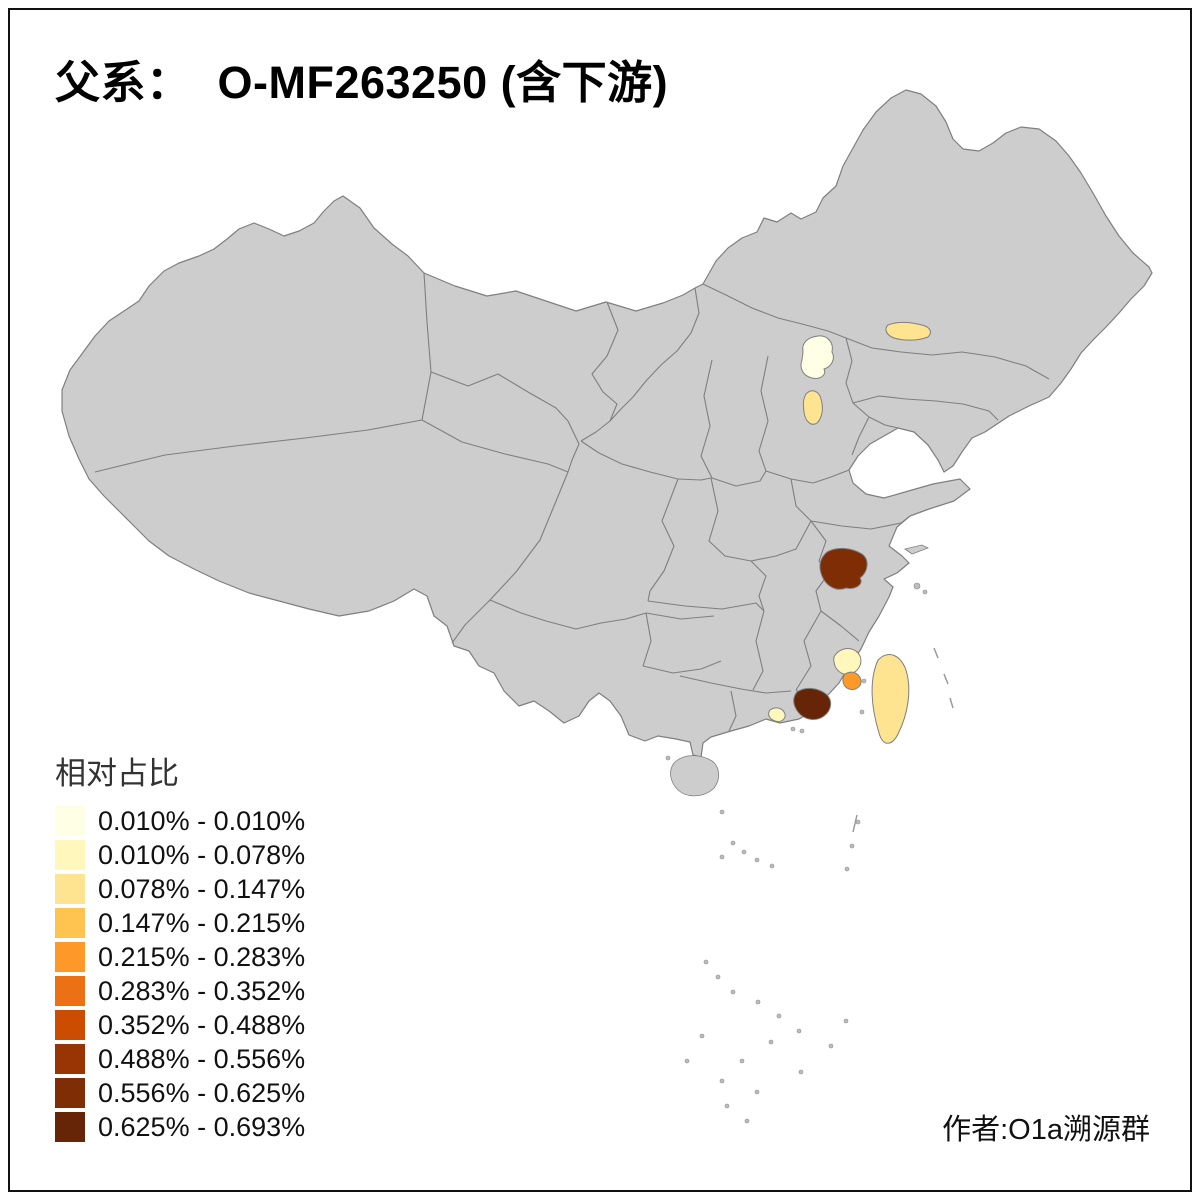  I want to click on legend-label: 0.010% - 0.010%, so click(202, 821).